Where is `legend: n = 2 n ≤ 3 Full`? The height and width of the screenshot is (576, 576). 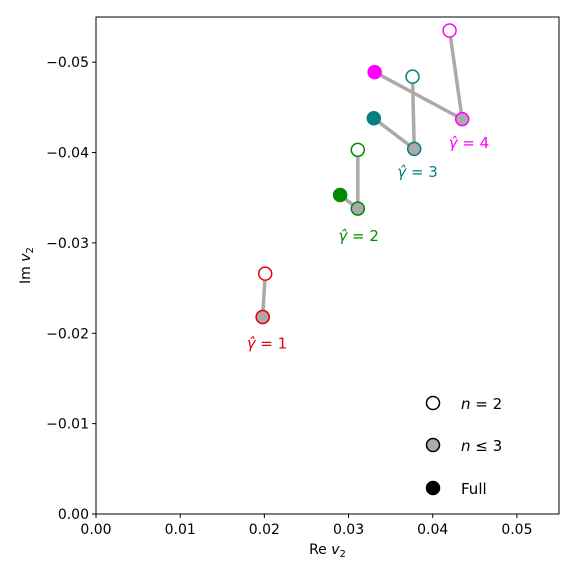 legend: n = 2 n ≤ 3 Full is located at coordinates (463, 446).